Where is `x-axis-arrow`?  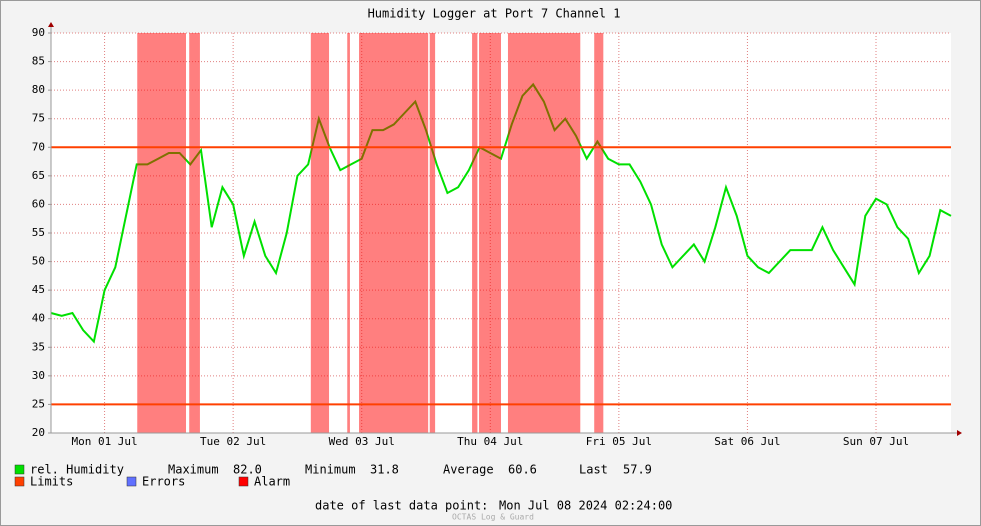 x-axis-arrow is located at coordinates (959, 433).